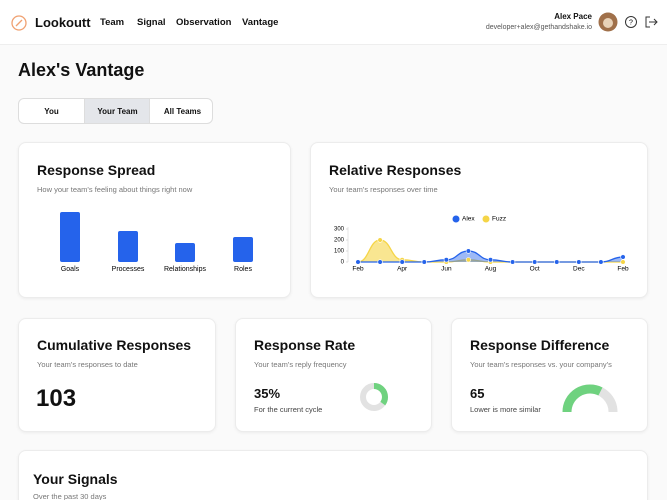  I want to click on caption: For the current cycle, so click(288, 409).